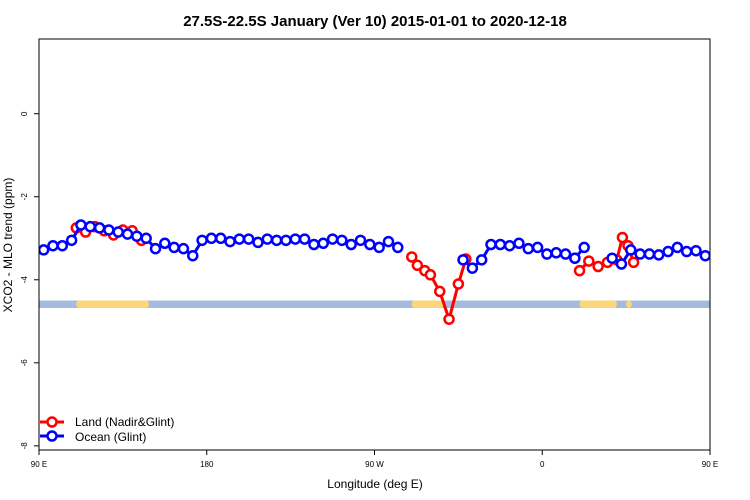 This screenshot has height=500, width=750. What do you see at coordinates (52, 422) in the screenshot?
I see `legend-land-marker` at bounding box center [52, 422].